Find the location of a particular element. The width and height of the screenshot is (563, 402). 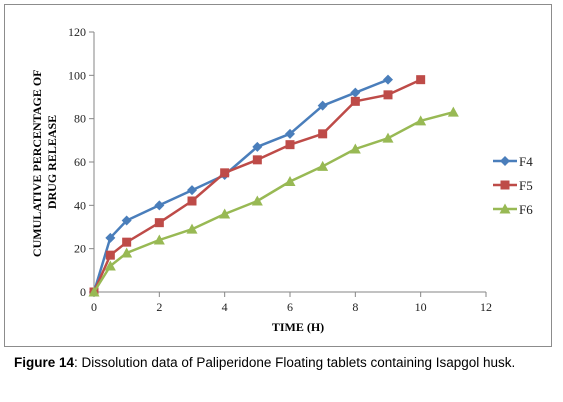

y-axis-title-line-1: CUMULATIVE PERCENTAGE OF is located at coordinates (37, 163).